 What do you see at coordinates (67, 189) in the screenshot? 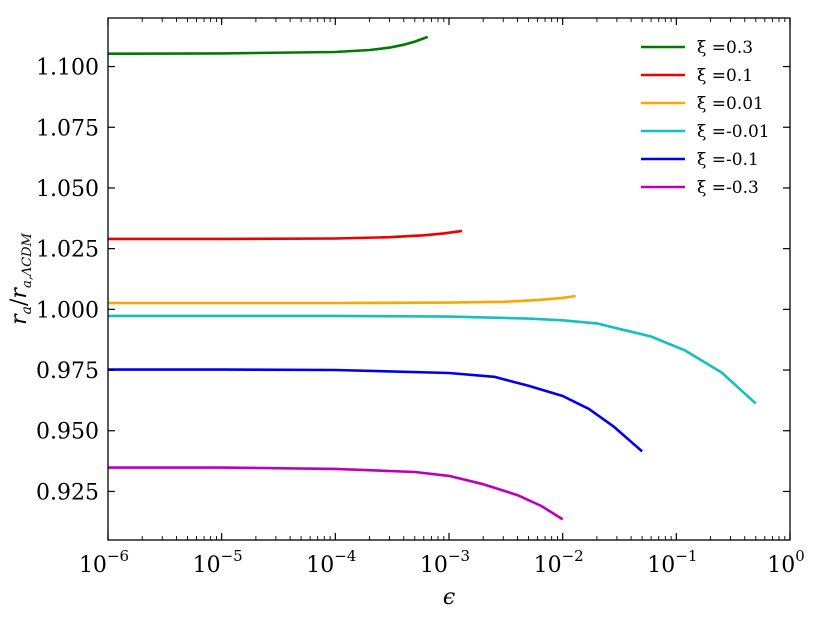
I see `y-tick-label: 1.050` at bounding box center [67, 189].